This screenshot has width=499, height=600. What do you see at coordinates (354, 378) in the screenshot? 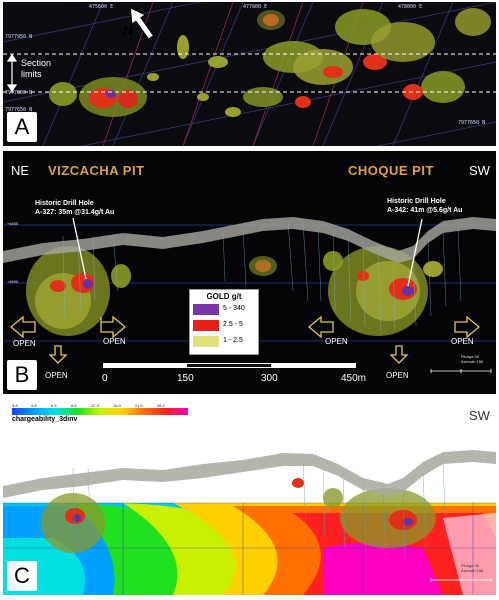
I see `scale-label: 450m` at bounding box center [354, 378].